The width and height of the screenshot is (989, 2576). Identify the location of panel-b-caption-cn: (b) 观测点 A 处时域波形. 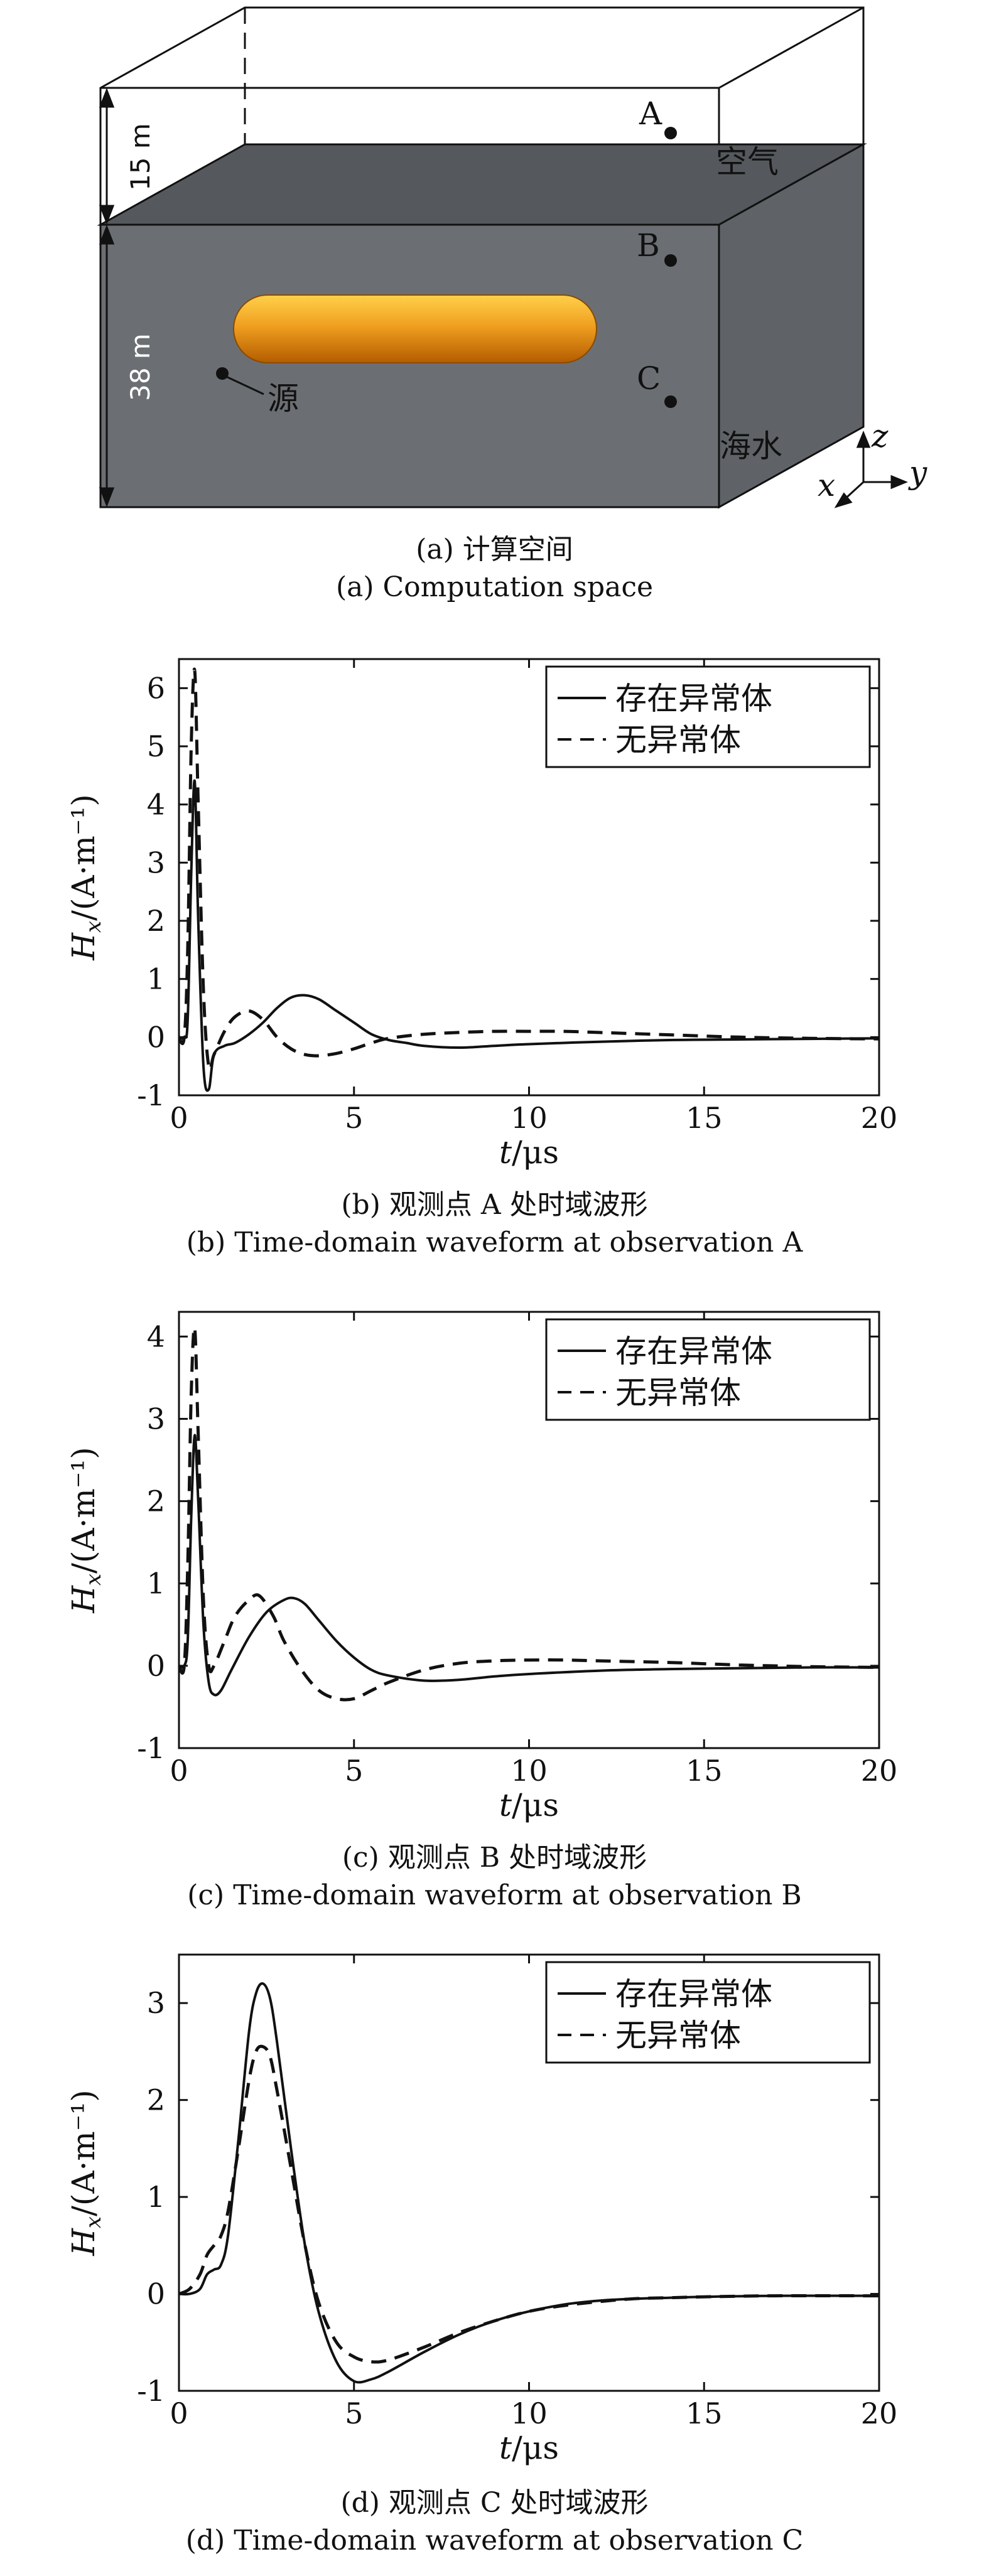
(494, 1205).